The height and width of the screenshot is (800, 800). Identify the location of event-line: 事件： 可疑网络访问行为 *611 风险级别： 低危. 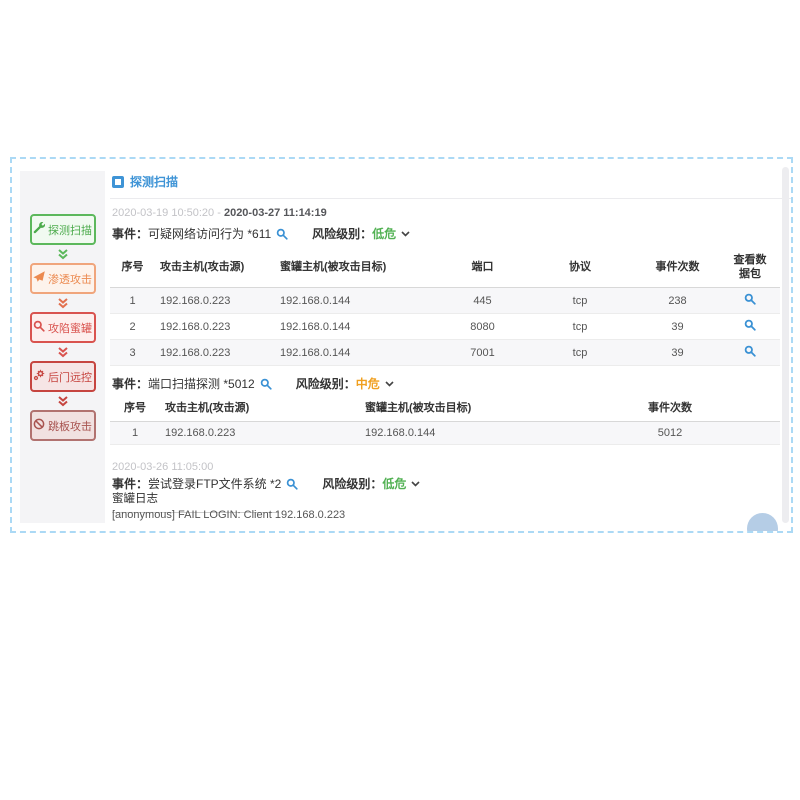
(261, 233).